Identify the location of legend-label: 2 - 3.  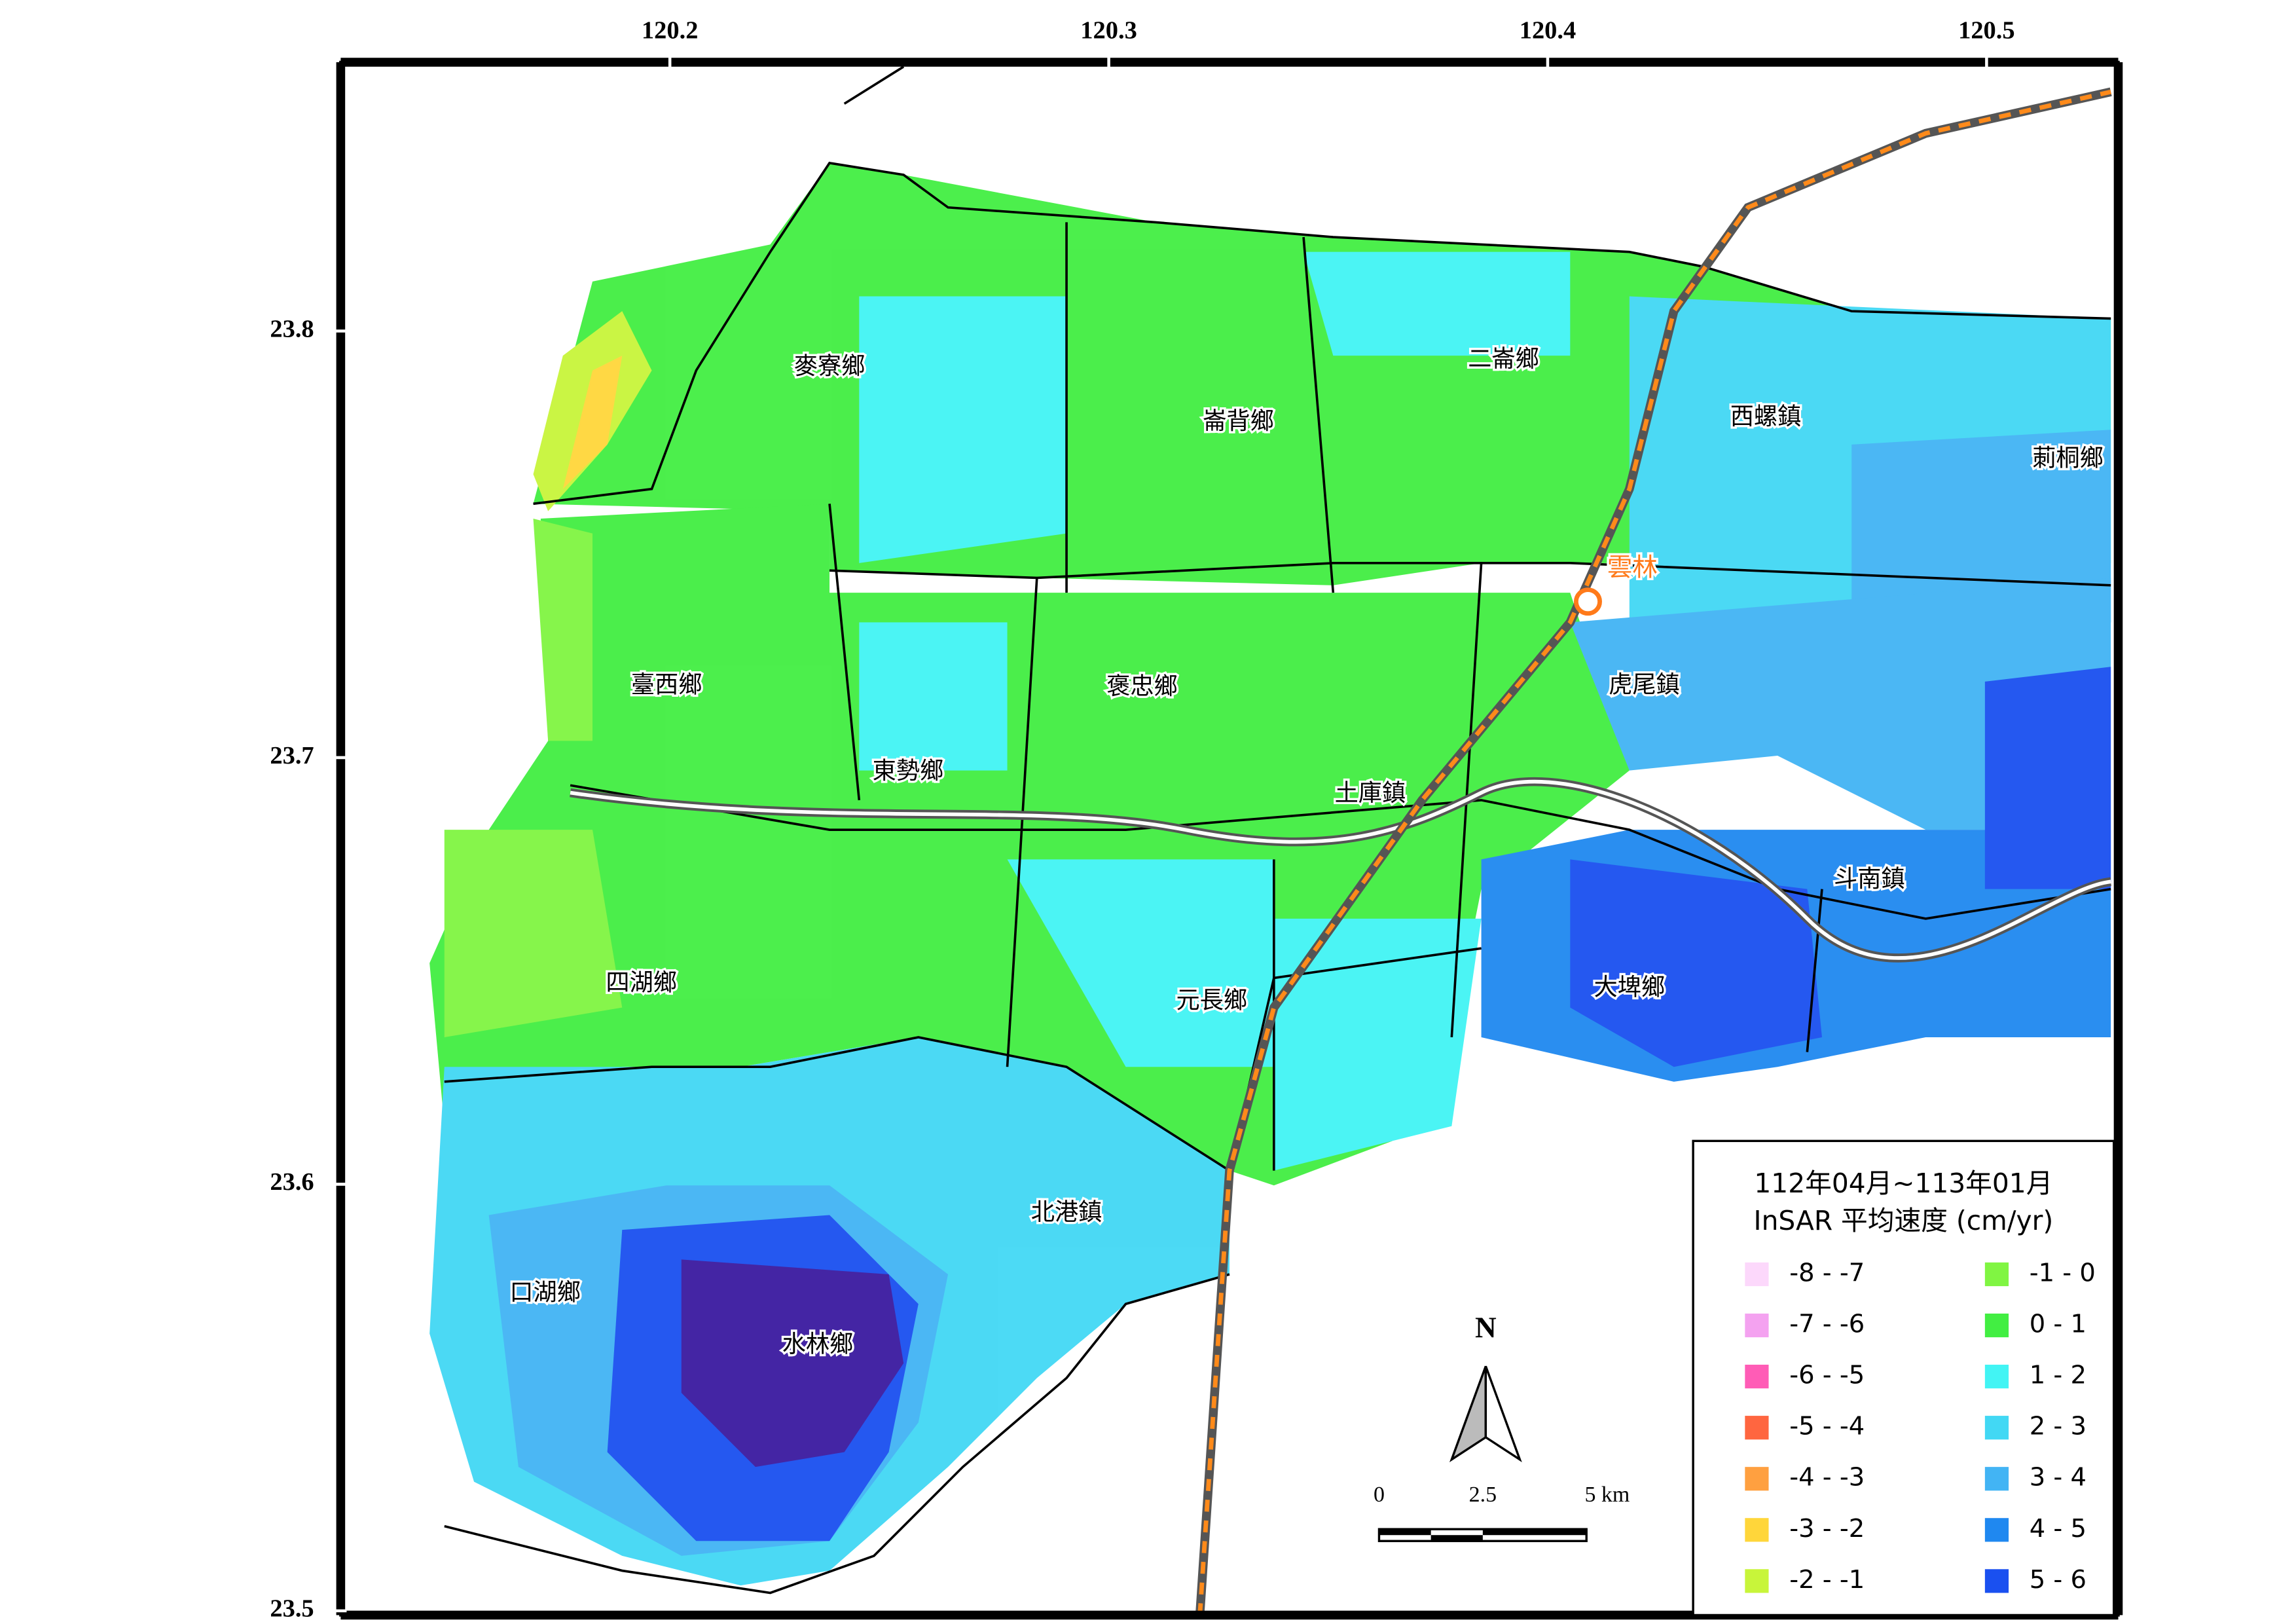
(2058, 1426).